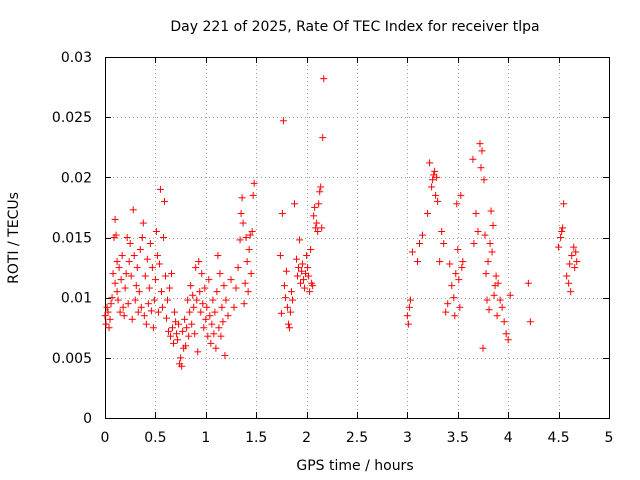  I want to click on y-tick-label: 0, so click(87, 419).